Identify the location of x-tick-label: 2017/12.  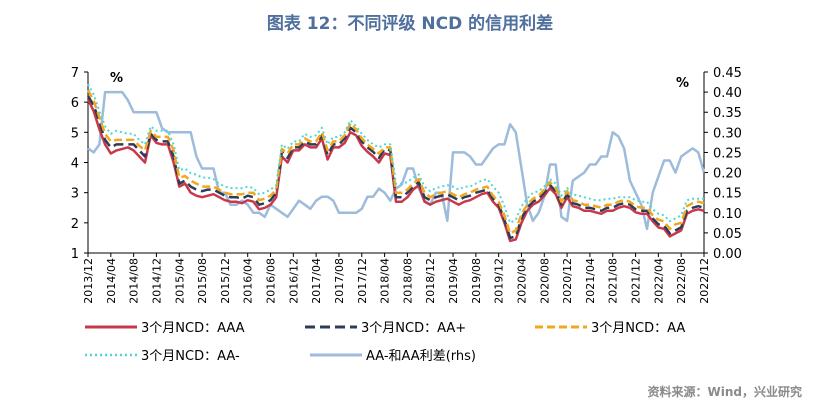
(362, 281).